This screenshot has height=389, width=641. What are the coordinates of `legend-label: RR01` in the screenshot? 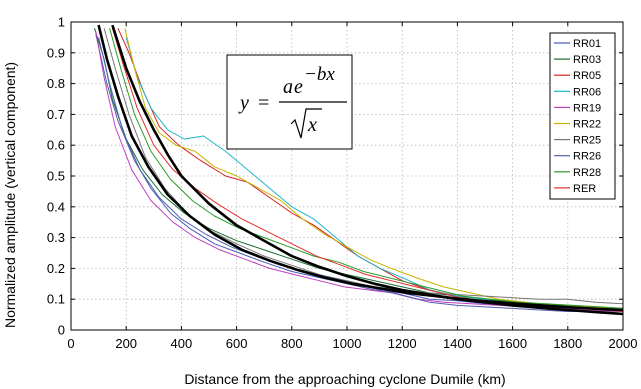 It's located at (587, 44).